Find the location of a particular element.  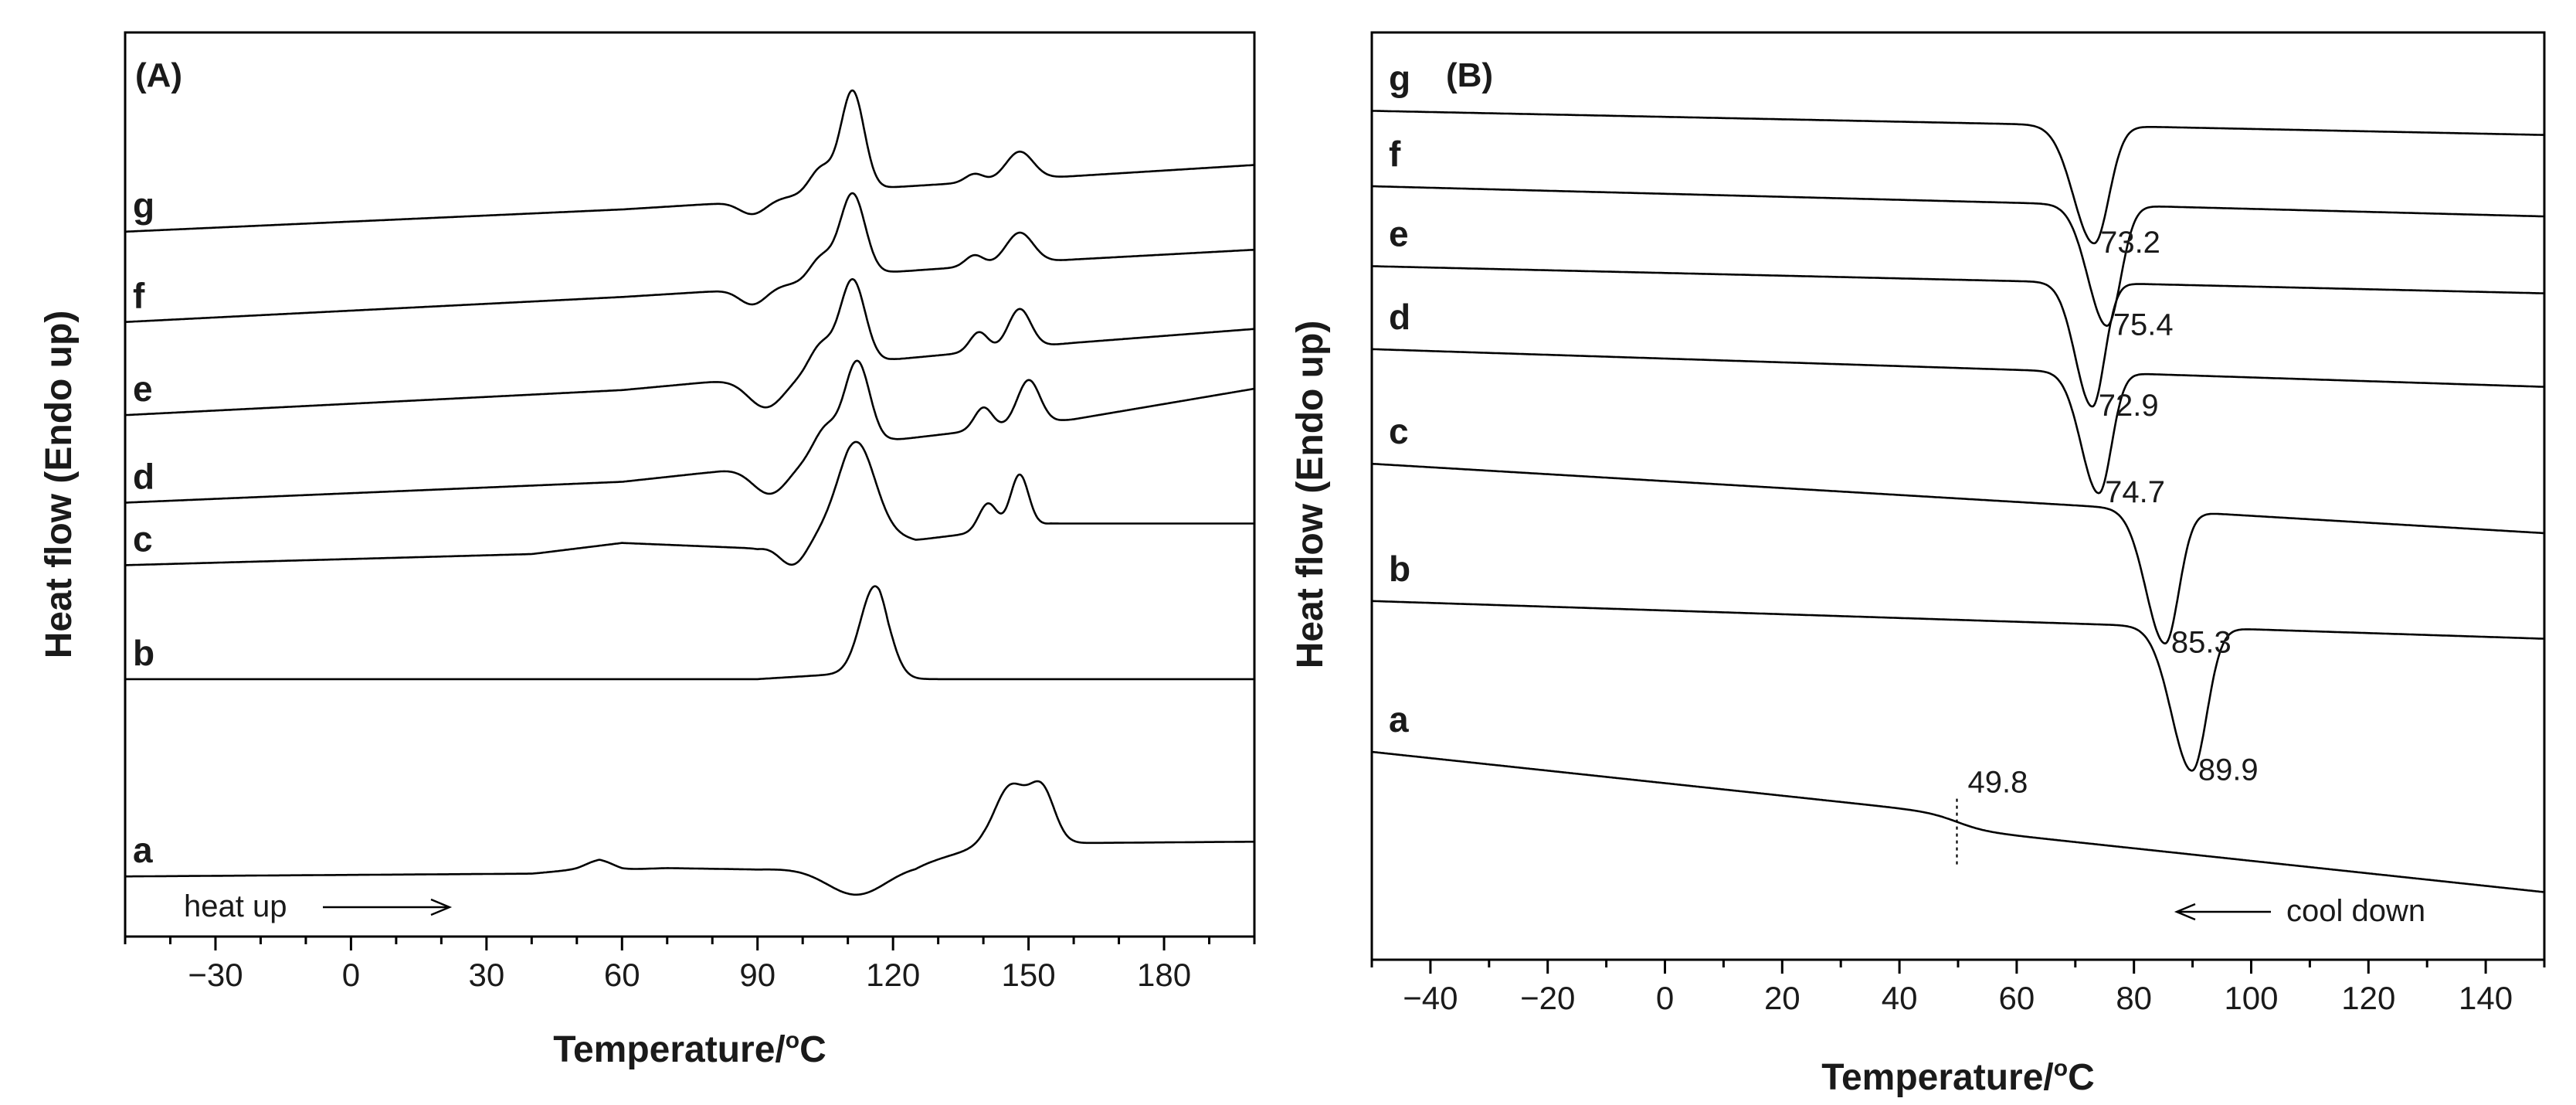

panel-a-heat-up-annotation: heat up is located at coordinates (236, 906).